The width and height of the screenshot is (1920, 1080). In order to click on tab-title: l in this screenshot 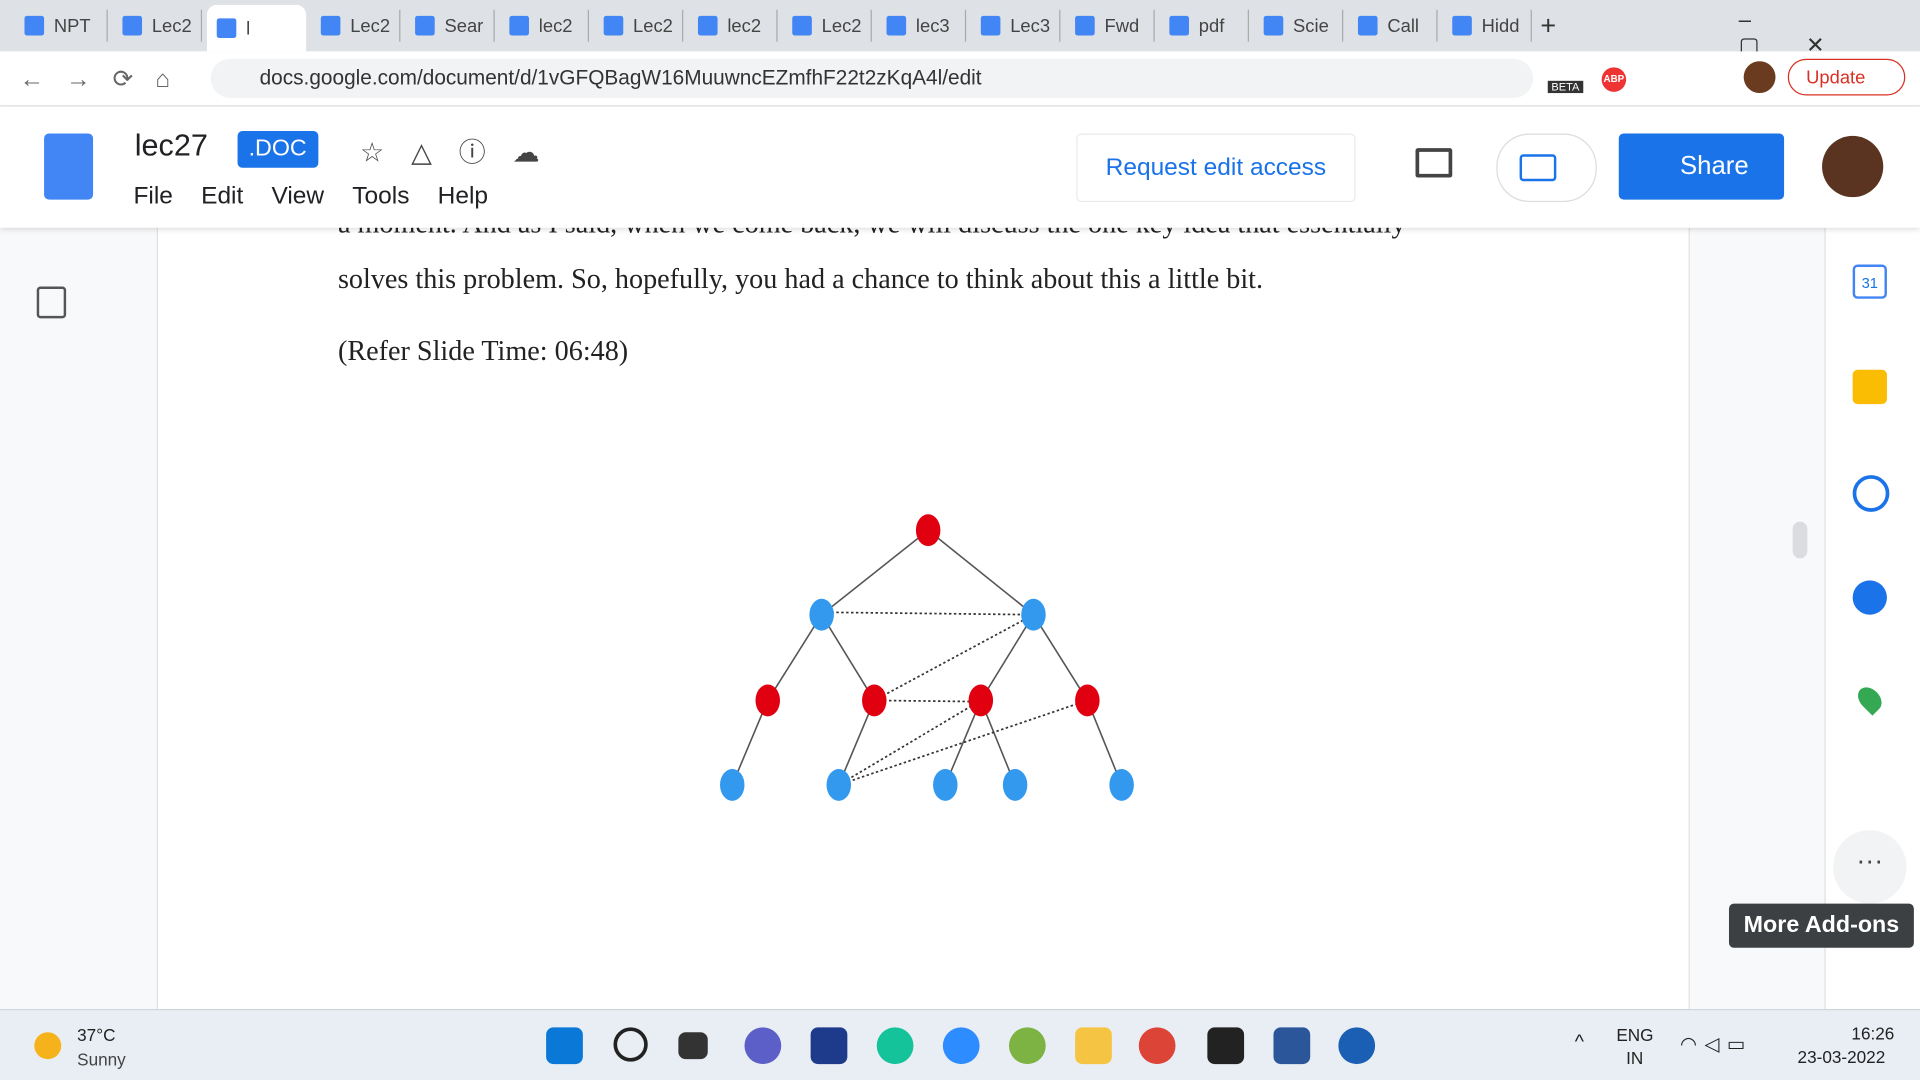, I will do `click(248, 28)`.